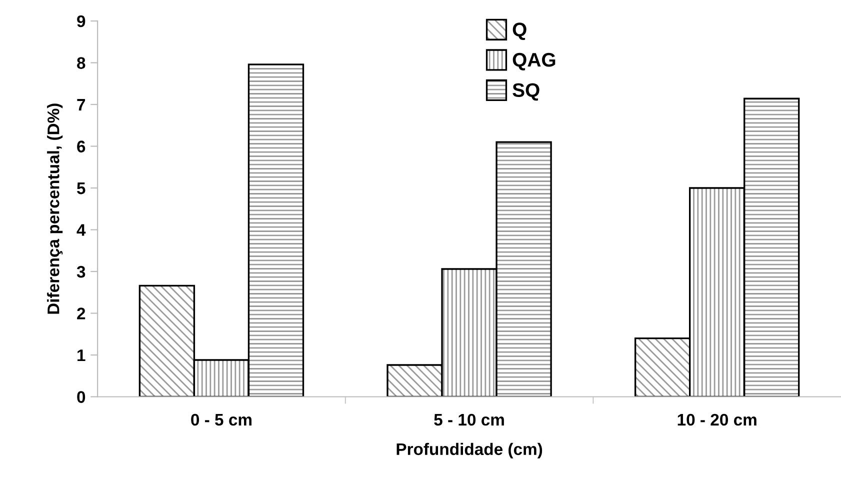  What do you see at coordinates (469, 420) in the screenshot?
I see `x-tick-label: 5 - 10 cm` at bounding box center [469, 420].